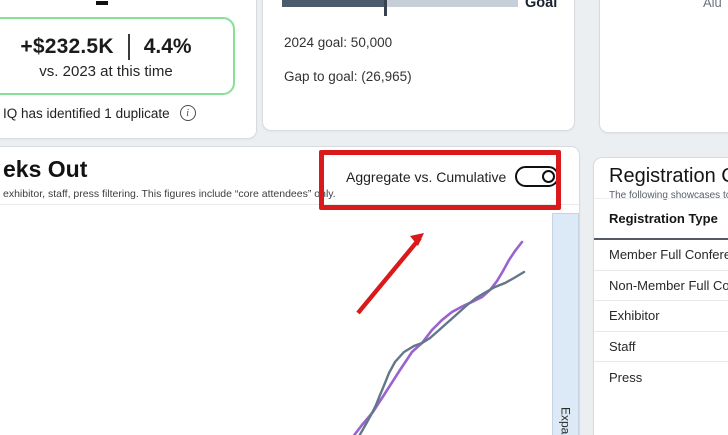 This screenshot has width=728, height=435. I want to click on top-right-card: Alu, so click(663, 66).